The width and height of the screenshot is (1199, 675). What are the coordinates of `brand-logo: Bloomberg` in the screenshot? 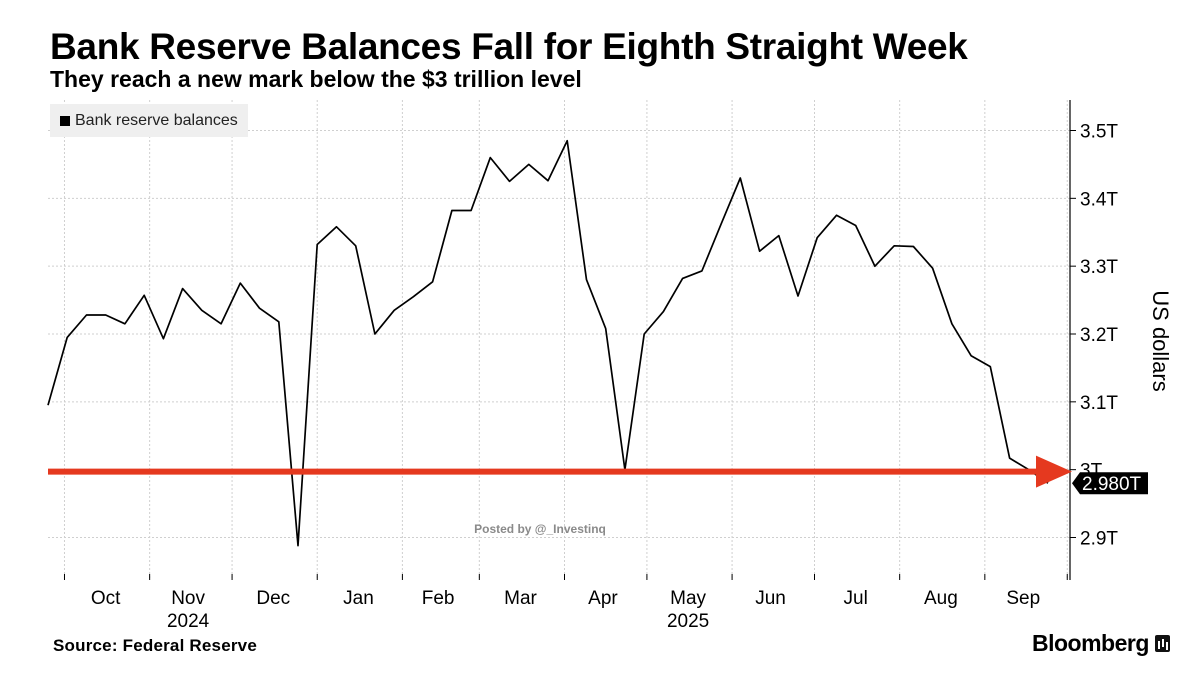 It's located at (1101, 643).